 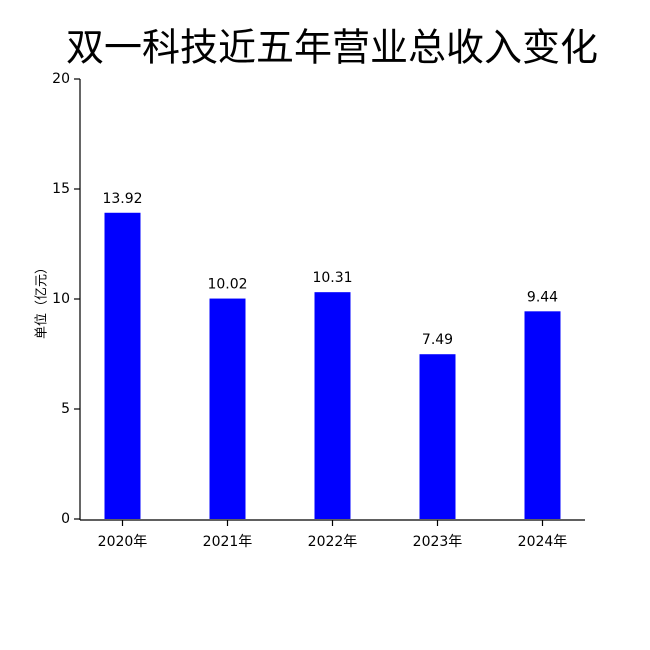 I want to click on y-axis-label: 单位（亿元）, so click(x=42, y=300).